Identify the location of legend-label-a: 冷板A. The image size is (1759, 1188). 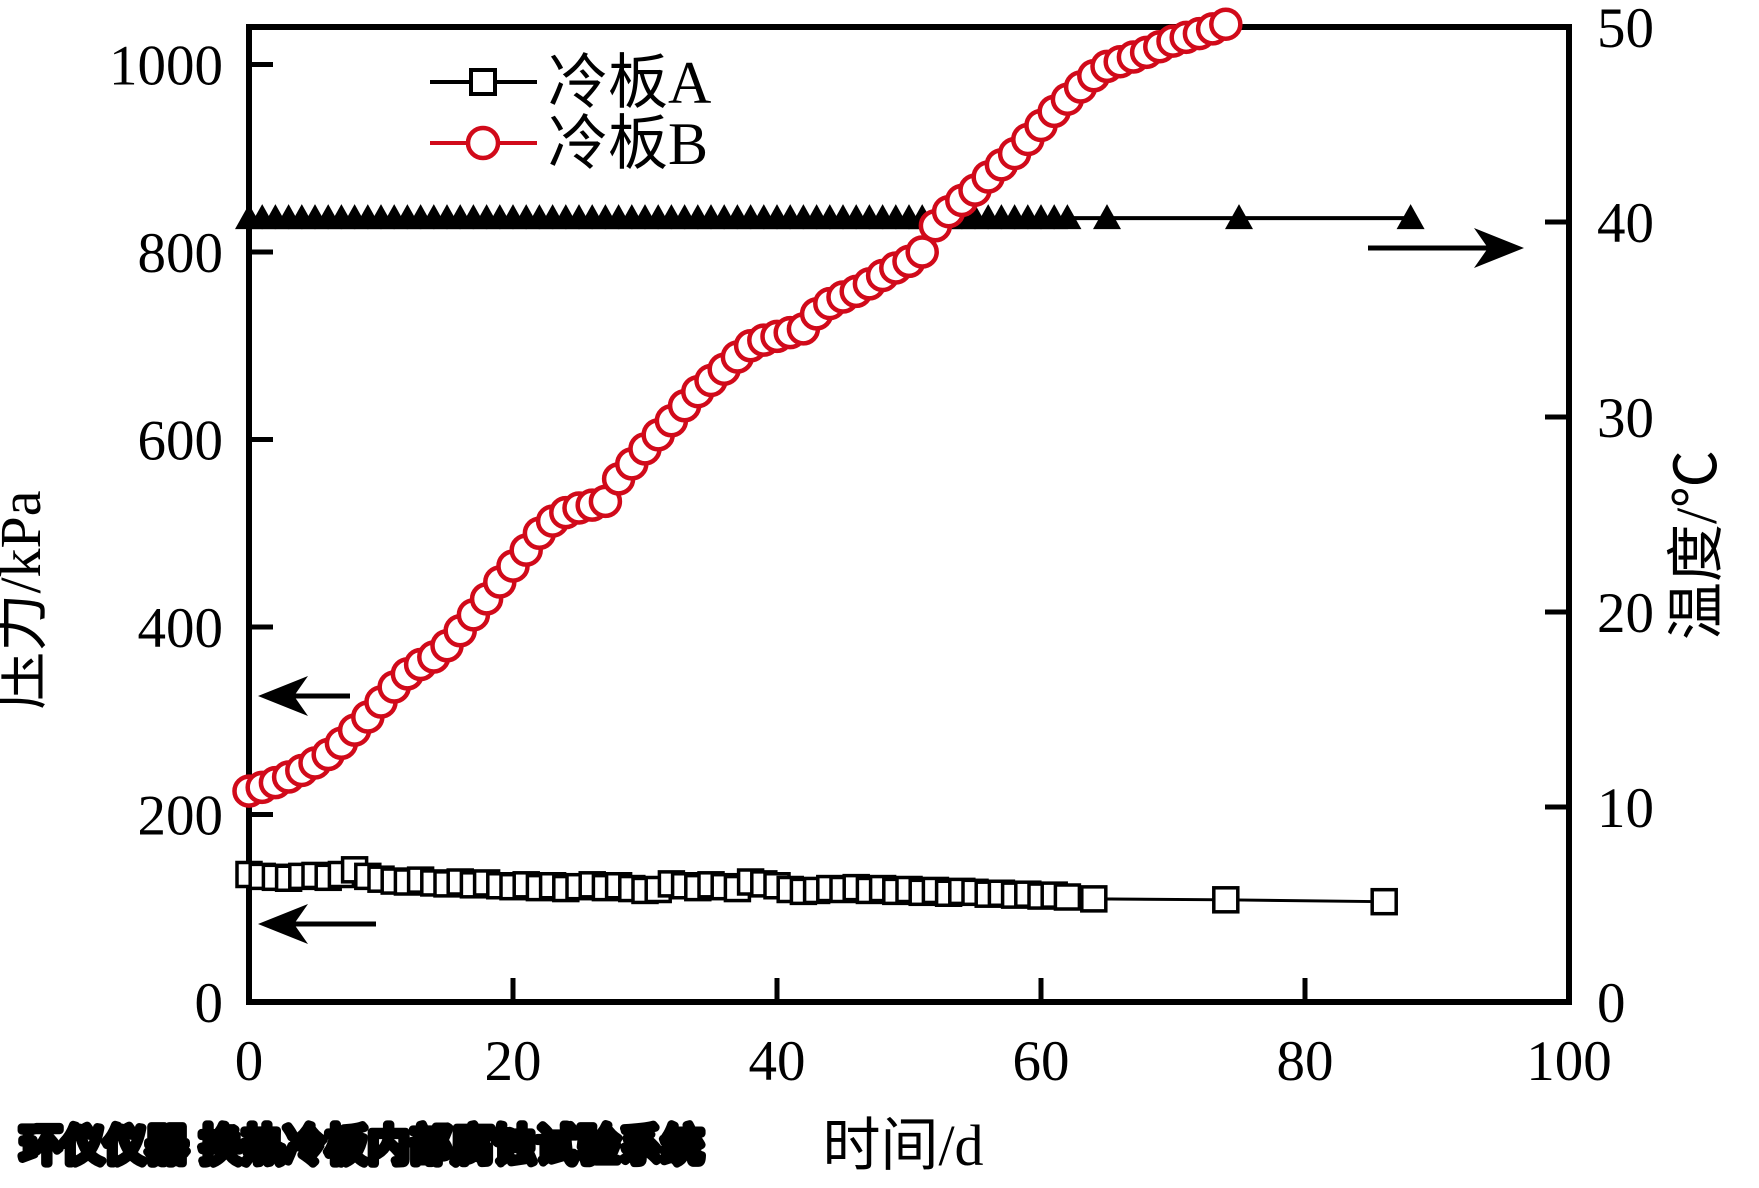
(629, 83).